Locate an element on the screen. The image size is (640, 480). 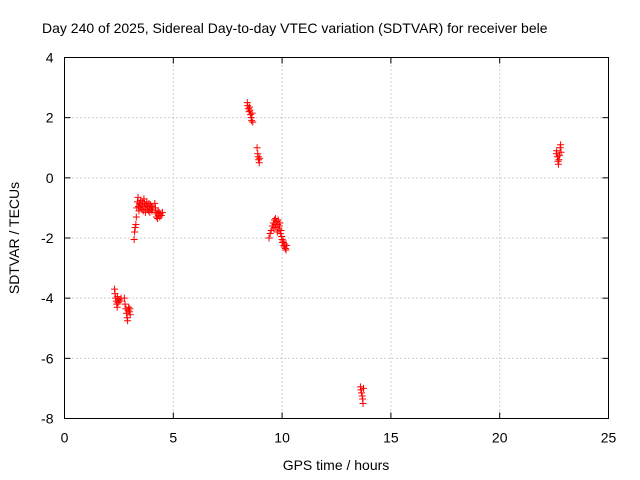
y-tick-labels: 4 2 0 -2 -4 -6 -8 is located at coordinates (47, 238).